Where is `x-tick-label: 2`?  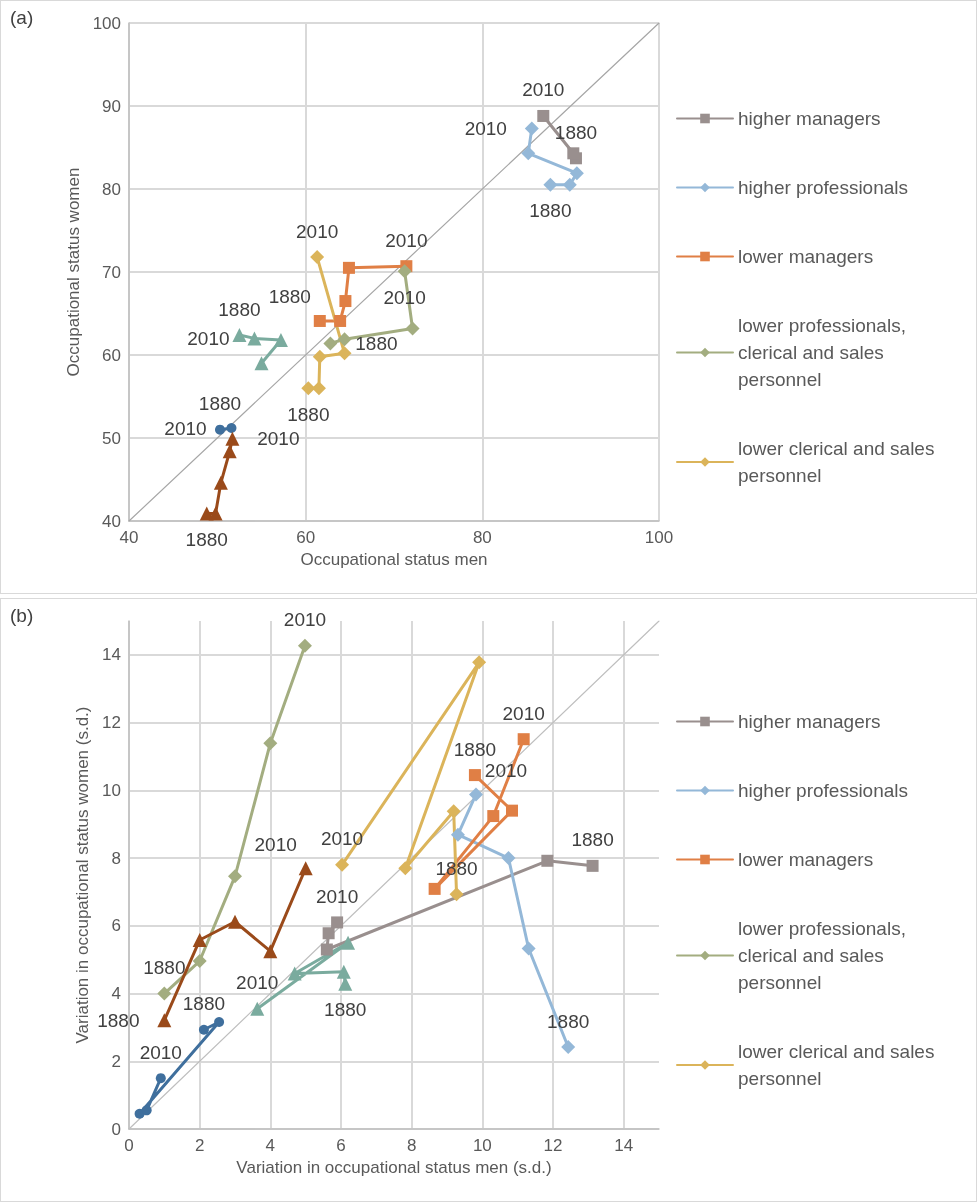 x-tick-label: 2 is located at coordinates (199, 1145).